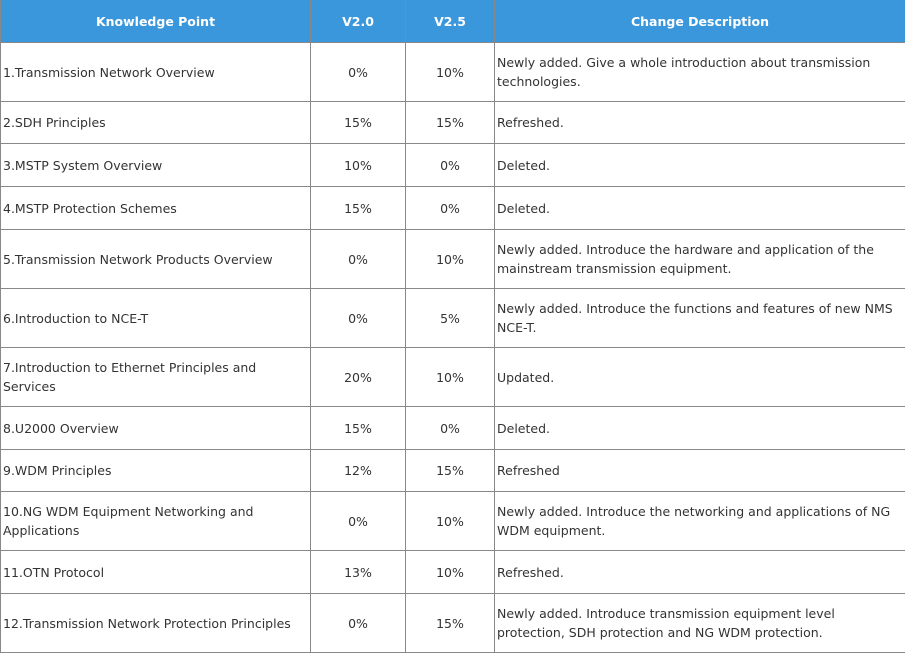 The height and width of the screenshot is (654, 905). Describe the element at coordinates (699, 470) in the screenshot. I see `change-description-cell: Refreshed` at that location.